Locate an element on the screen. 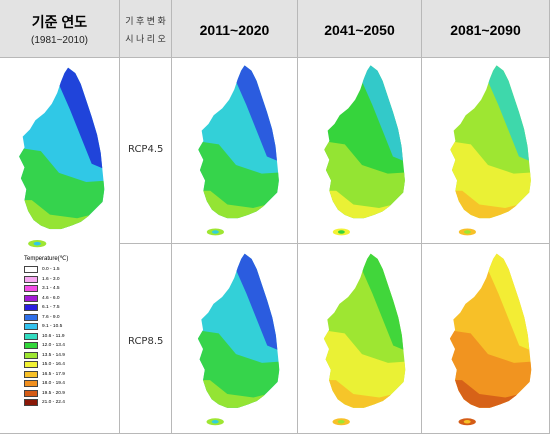 This screenshot has height=434, width=550. header-period-2011: 2011~2020 is located at coordinates (235, 29).